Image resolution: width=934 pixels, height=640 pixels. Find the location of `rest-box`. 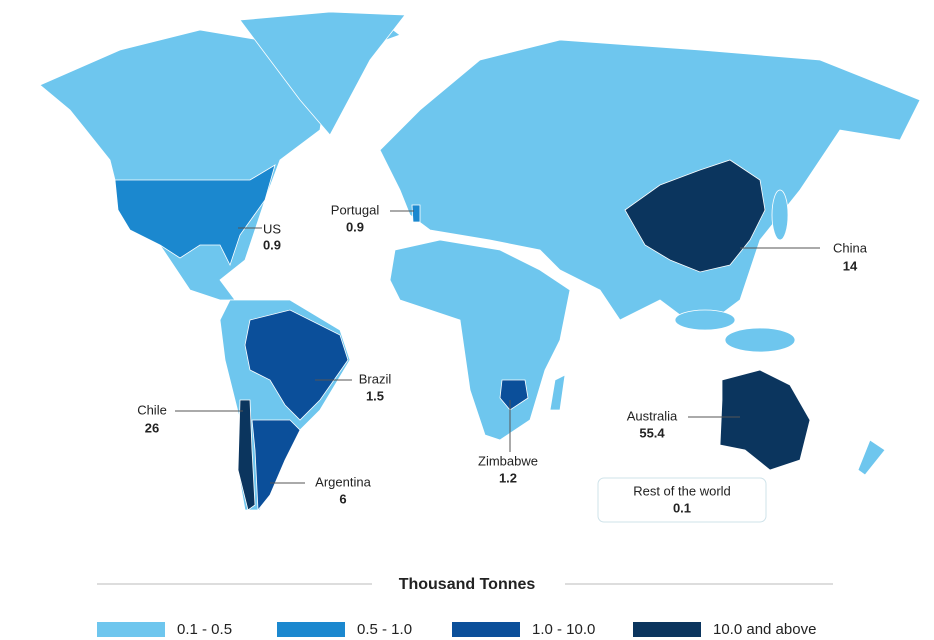

rest-box is located at coordinates (682, 500).